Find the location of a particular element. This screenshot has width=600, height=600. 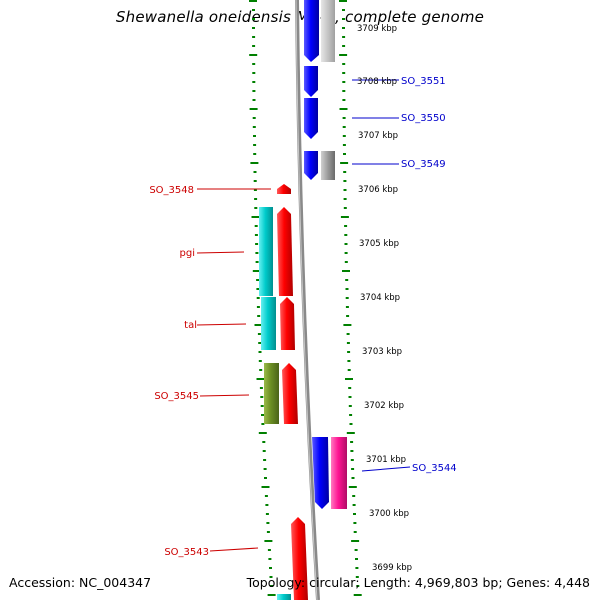

kbp-label: 3699 kbp is located at coordinates (392, 568).